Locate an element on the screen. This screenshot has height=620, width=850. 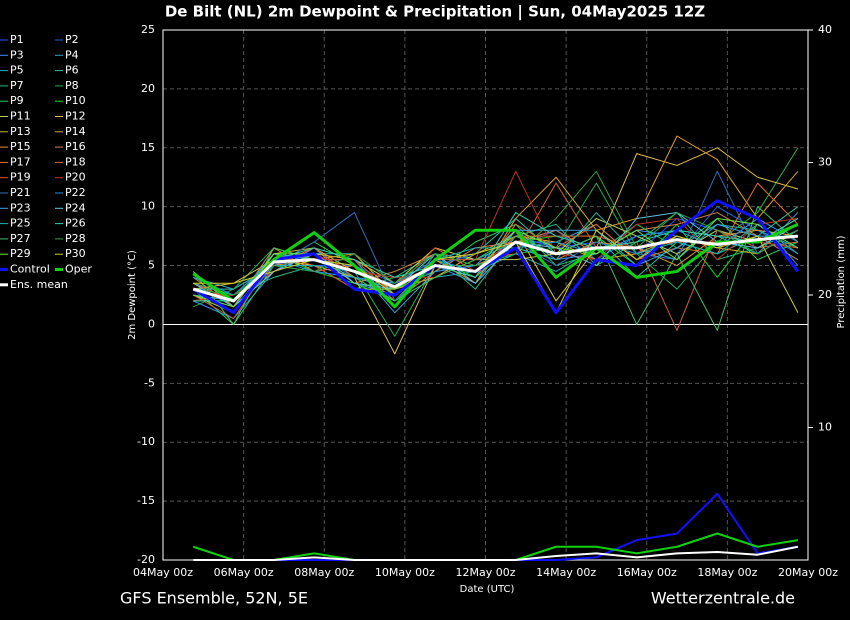
legend-label: P22 is located at coordinates (75, 192).